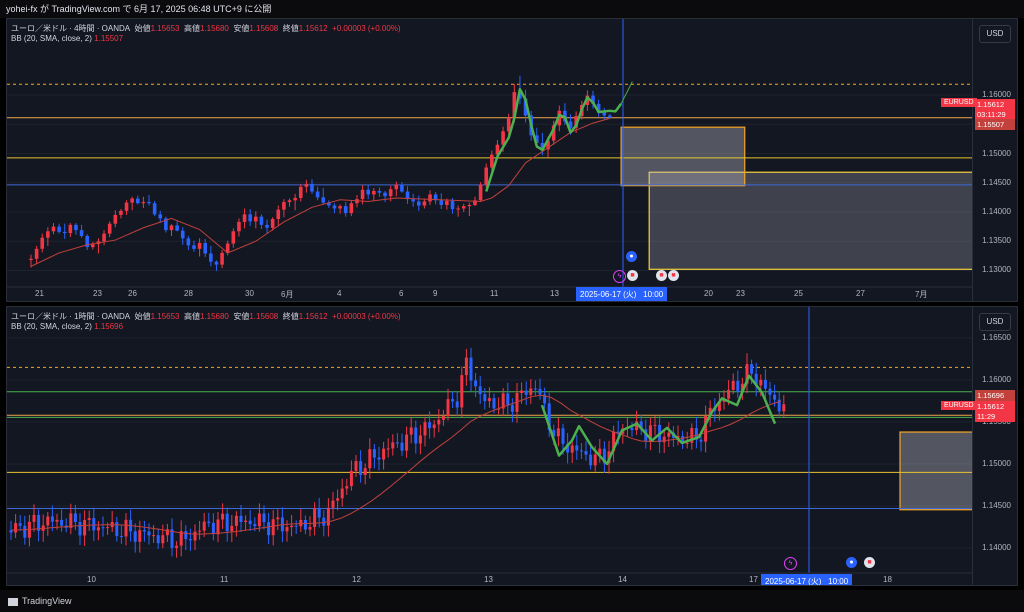 The width and height of the screenshot is (1024, 612). What do you see at coordinates (661, 275) in the screenshot?
I see `us-flag-event-icon-2: ■` at bounding box center [661, 275].